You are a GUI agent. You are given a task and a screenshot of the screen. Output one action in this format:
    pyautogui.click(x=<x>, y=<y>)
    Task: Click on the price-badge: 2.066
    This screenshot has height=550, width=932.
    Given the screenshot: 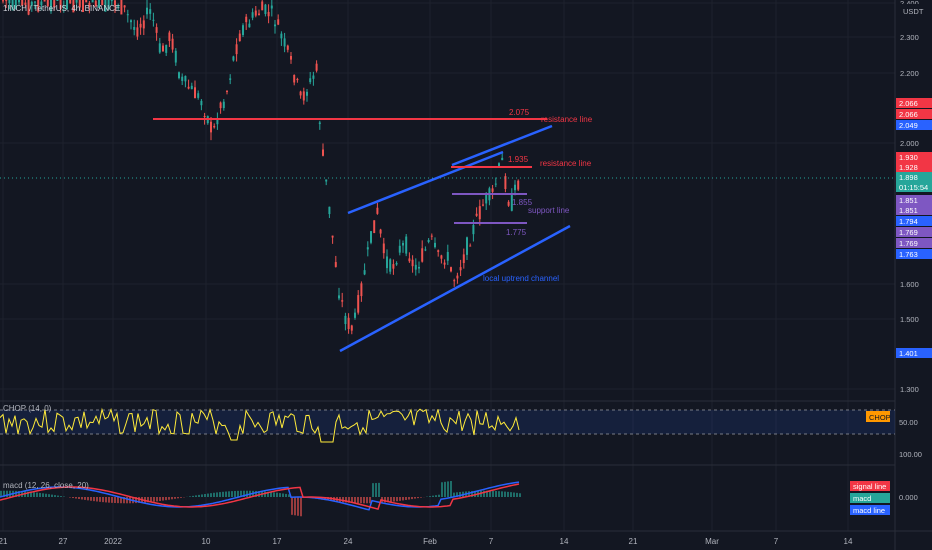 What is the action you would take?
    pyautogui.click(x=908, y=114)
    